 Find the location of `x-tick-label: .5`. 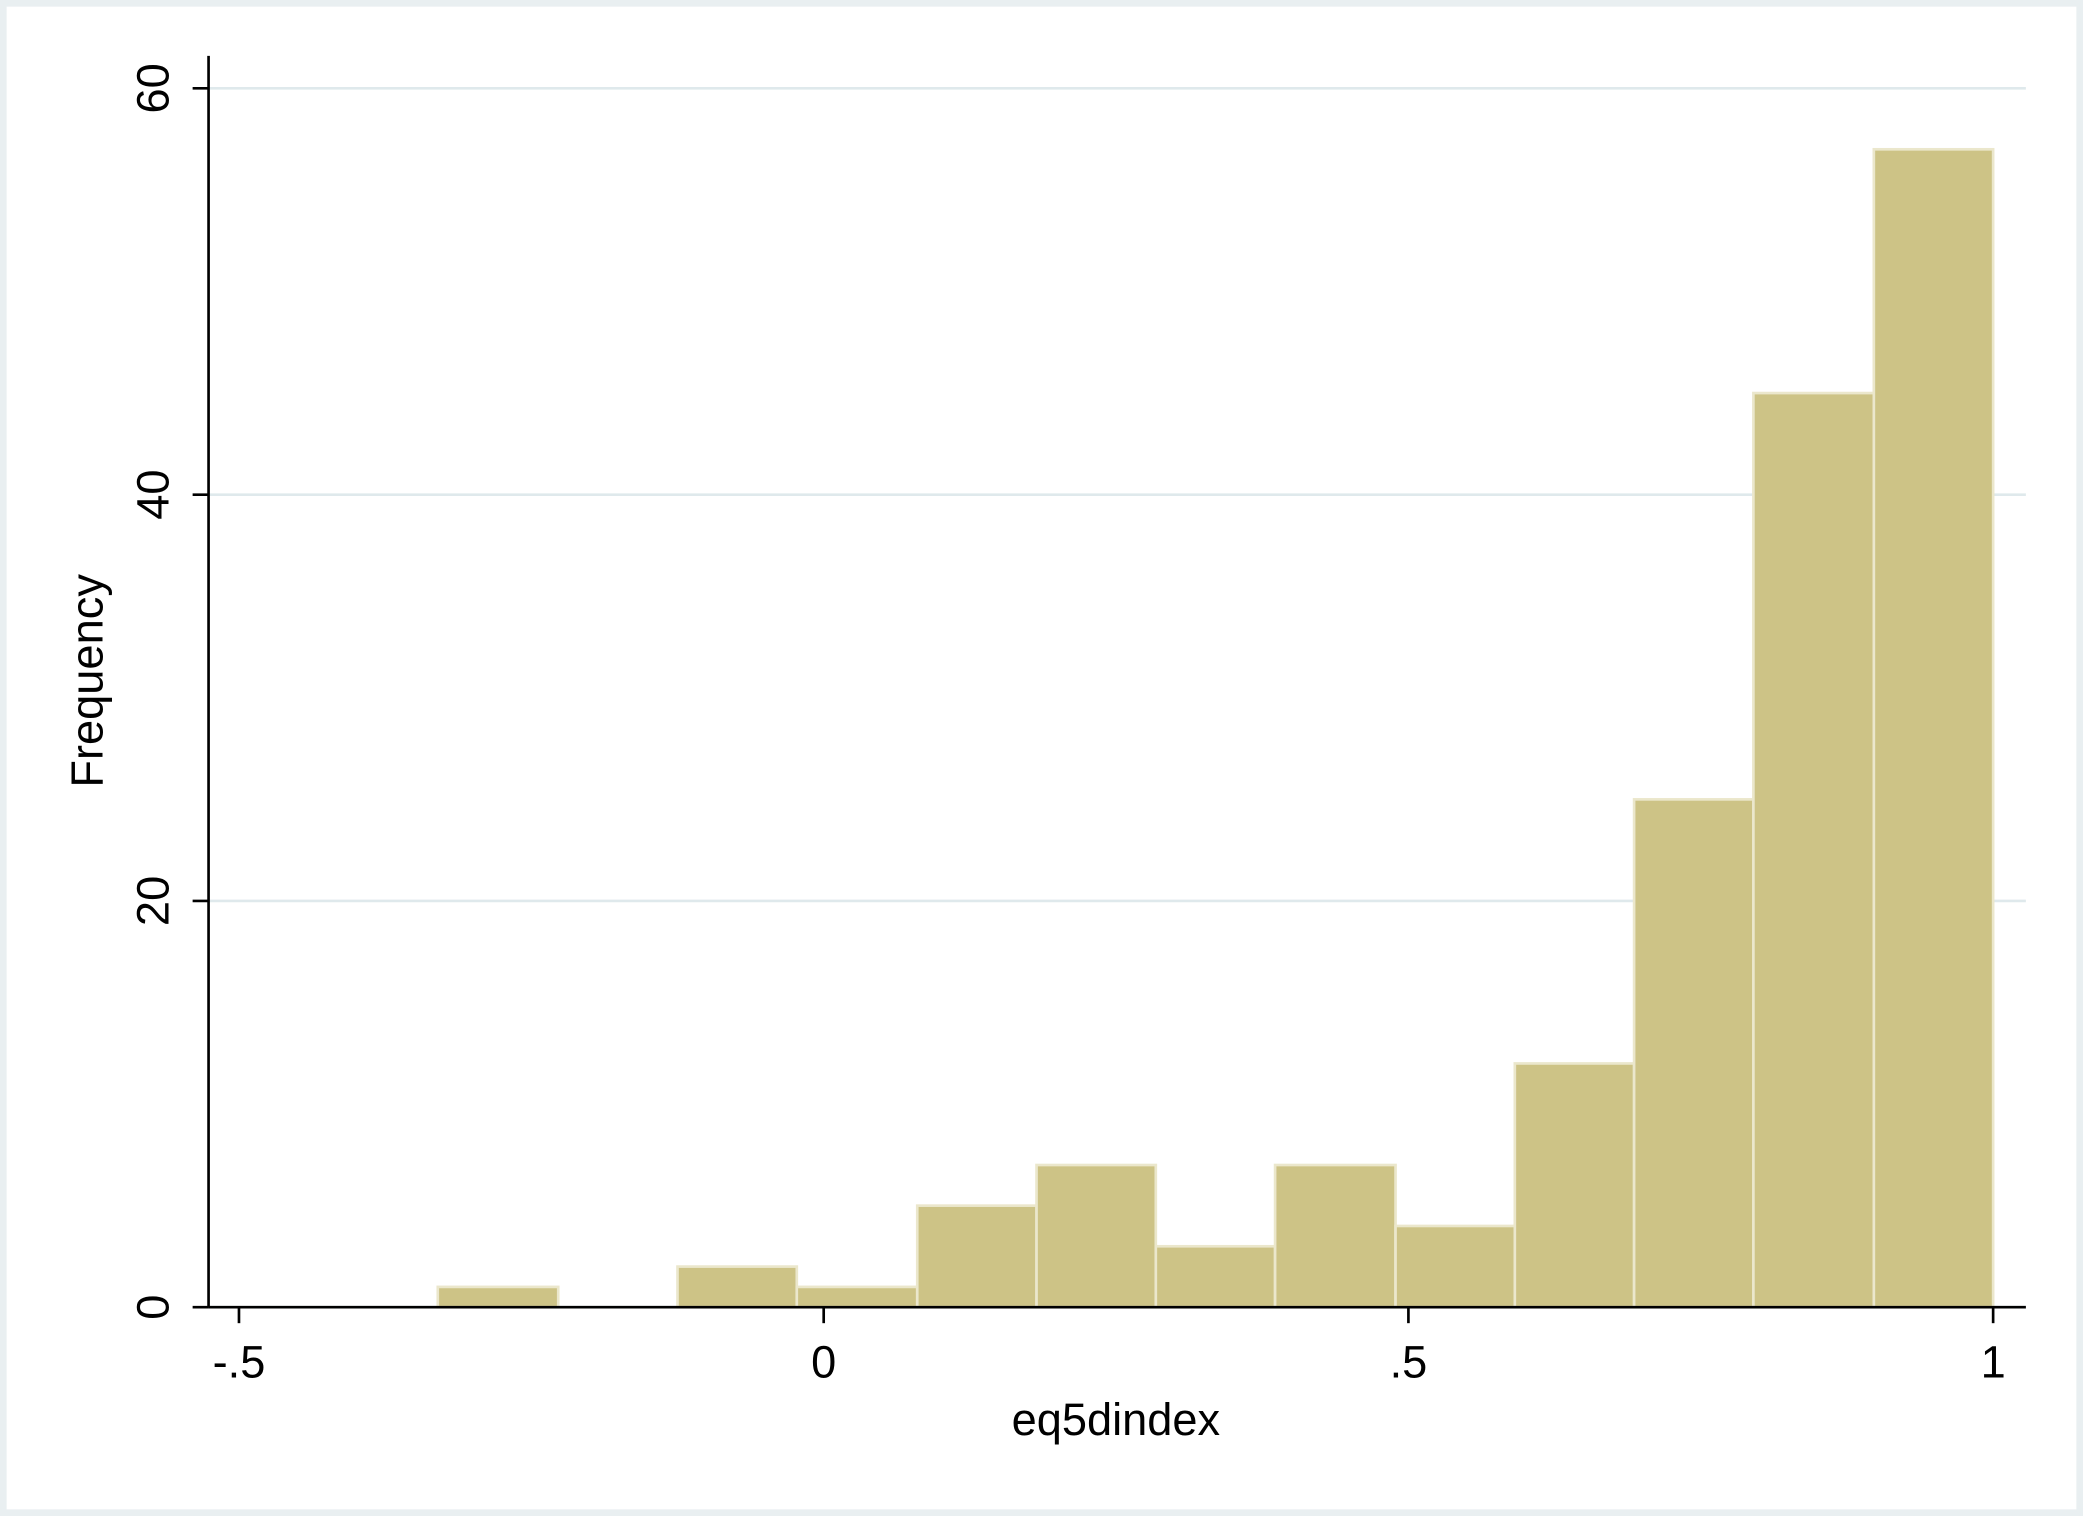

x-tick-label: .5 is located at coordinates (1409, 1362).